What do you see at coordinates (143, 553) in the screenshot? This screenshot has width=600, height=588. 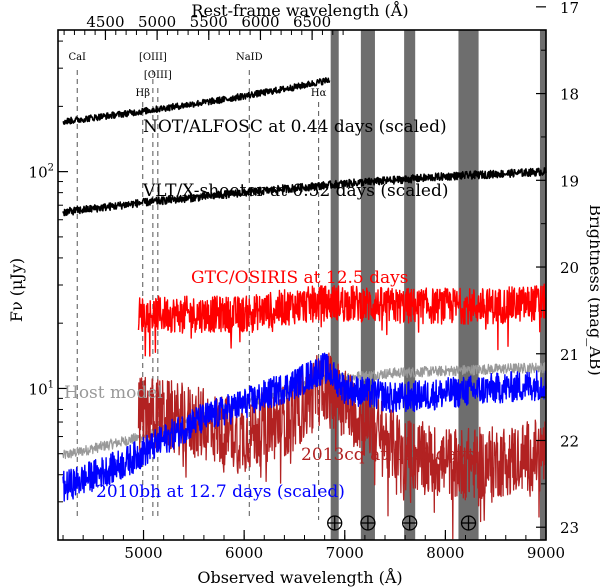 I see `x-tick-label: 5000` at bounding box center [143, 553].